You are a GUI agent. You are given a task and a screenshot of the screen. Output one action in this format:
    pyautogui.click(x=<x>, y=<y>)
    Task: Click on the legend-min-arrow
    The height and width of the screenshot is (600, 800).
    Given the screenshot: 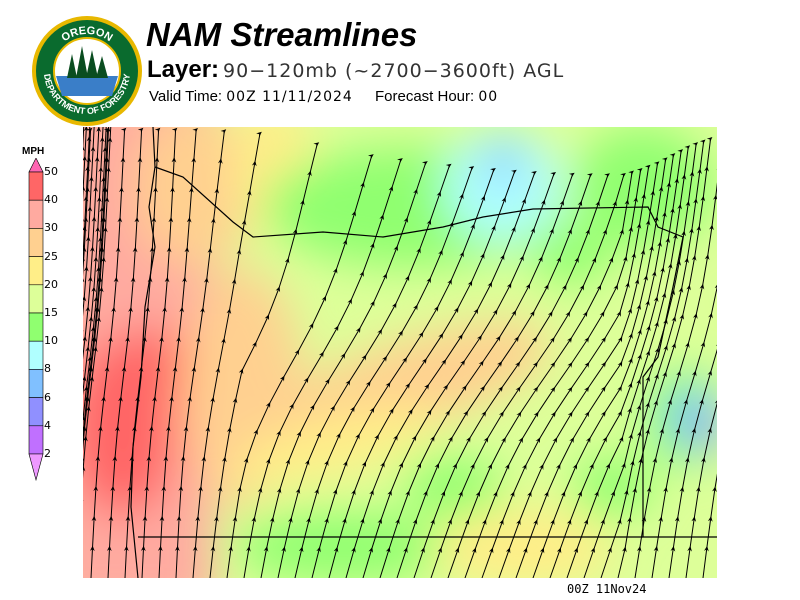 What is the action you would take?
    pyautogui.click(x=36, y=467)
    